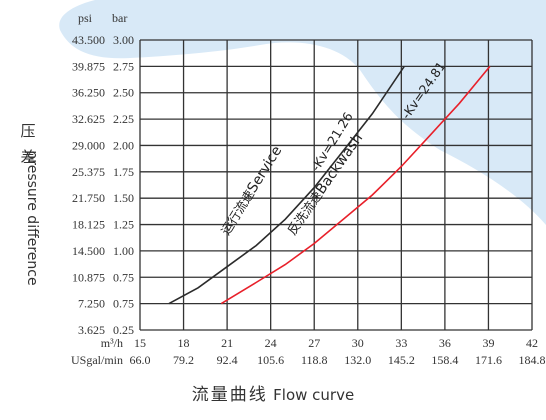  What do you see at coordinates (123, 93) in the screenshot?
I see `y-tick-label-bar: 2.50` at bounding box center [123, 93].